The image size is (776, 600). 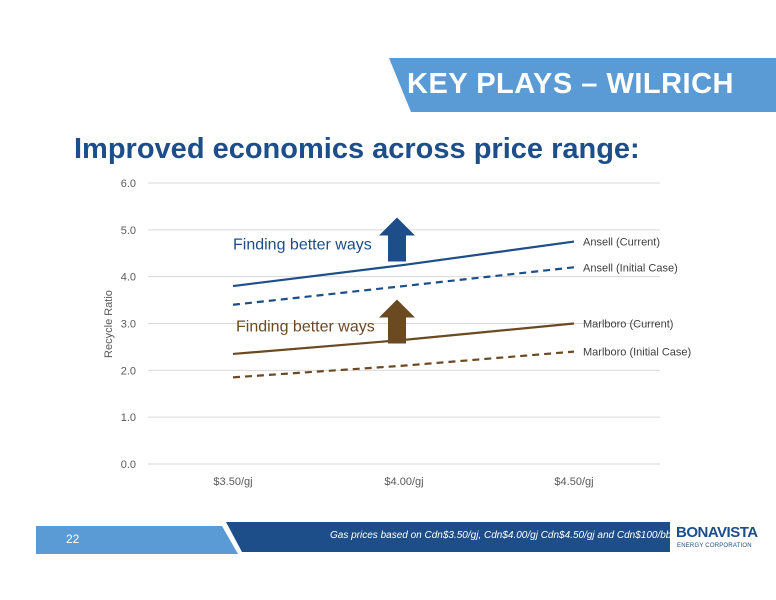 I want to click on x-tick-label: $3.50/gj, so click(x=232, y=482).